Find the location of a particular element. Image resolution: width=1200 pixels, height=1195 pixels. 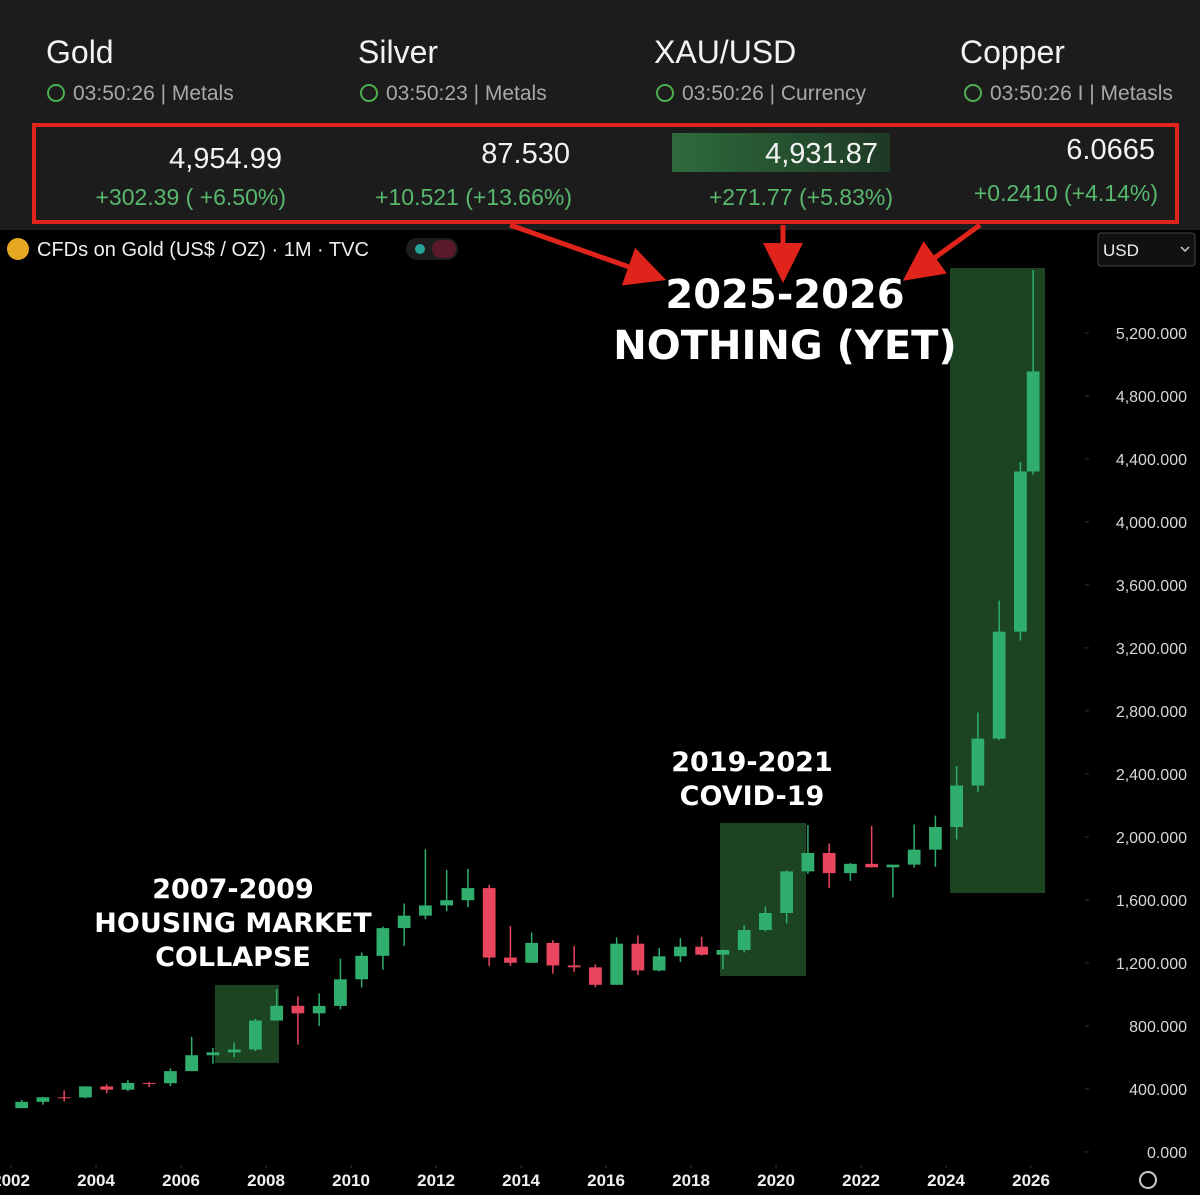

status-icon is located at coordinates (444, 249).